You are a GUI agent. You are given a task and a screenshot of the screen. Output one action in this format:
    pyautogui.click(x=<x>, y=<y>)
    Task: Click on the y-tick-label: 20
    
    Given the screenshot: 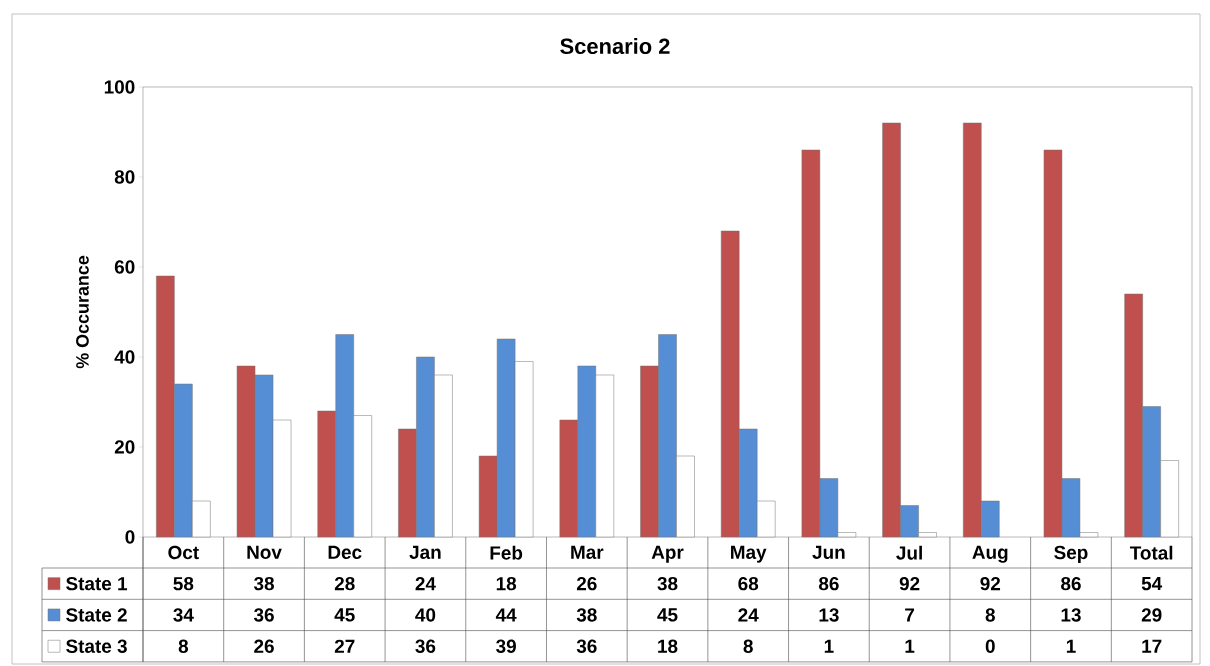 What is the action you would take?
    pyautogui.click(x=124, y=447)
    